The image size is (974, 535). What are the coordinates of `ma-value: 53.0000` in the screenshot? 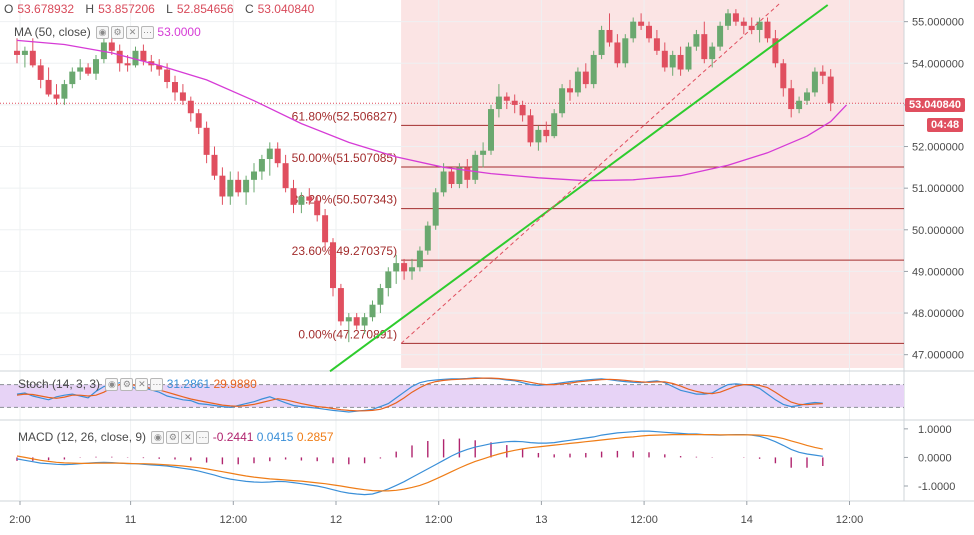 It's located at (179, 32).